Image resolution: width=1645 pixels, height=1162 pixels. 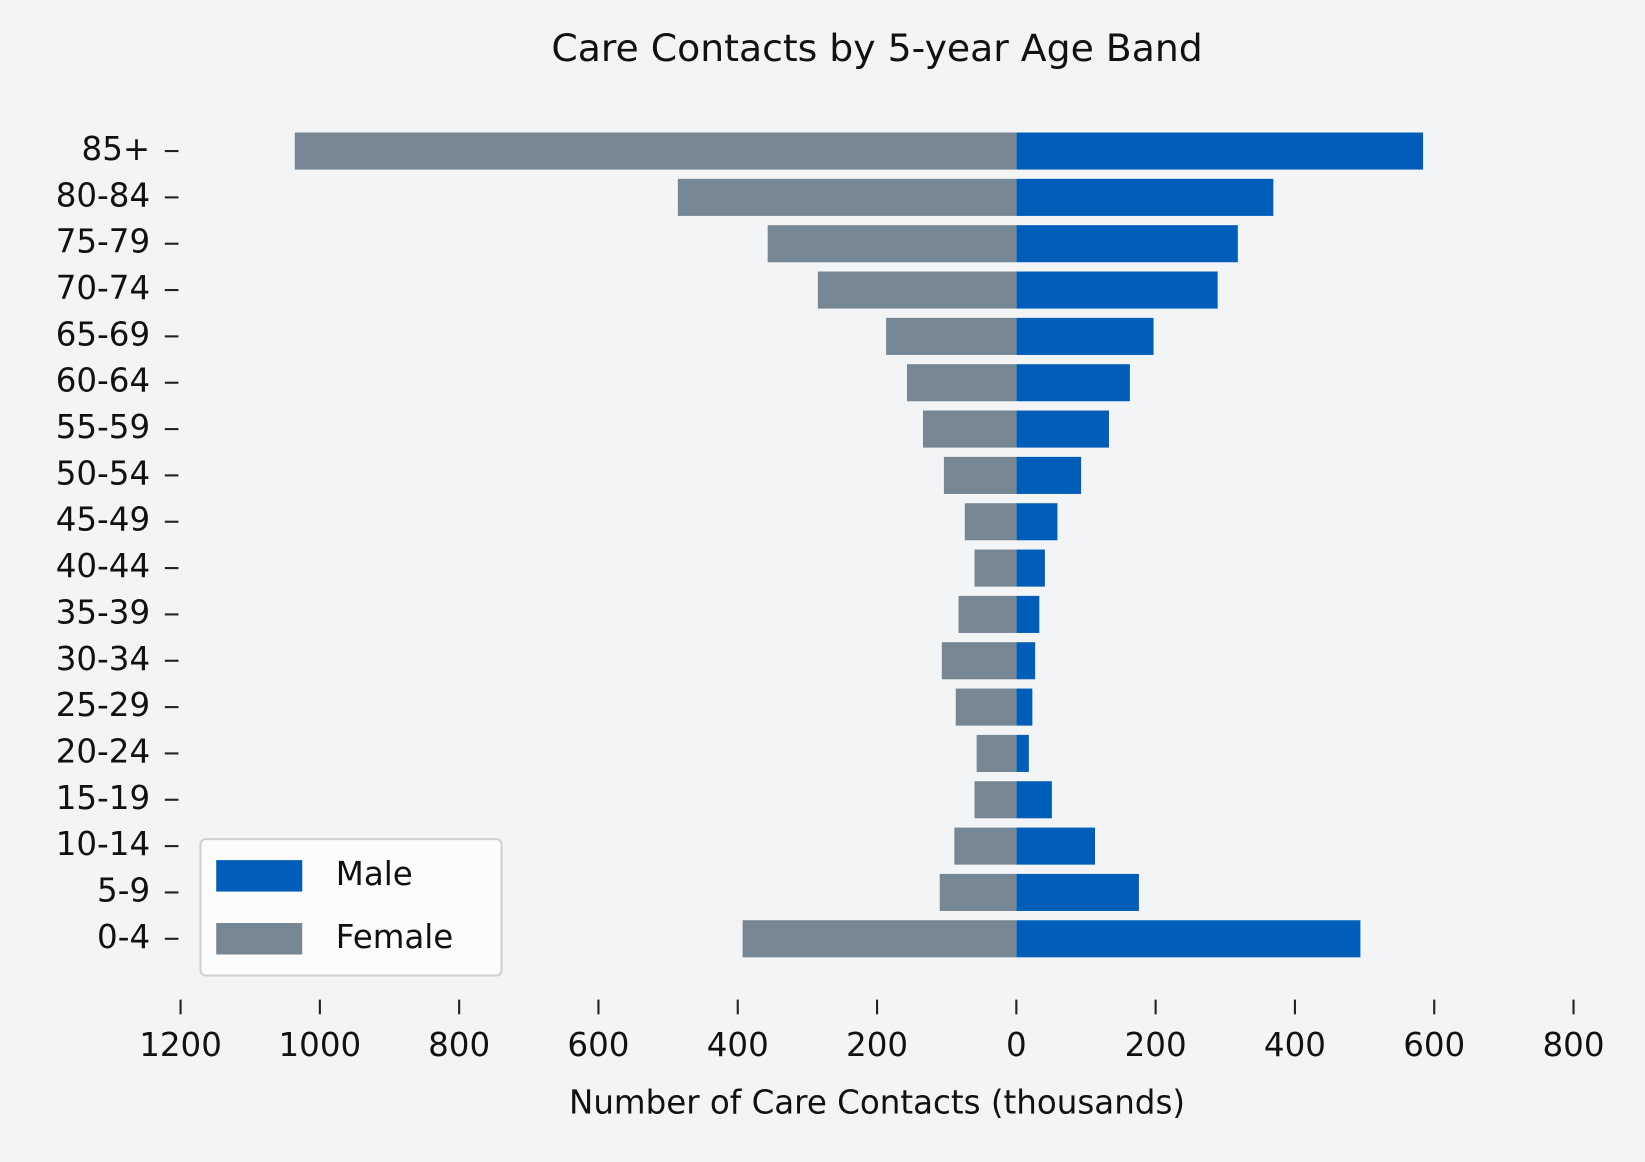 I want to click on y-tick-label: 55-59, so click(x=103, y=427).